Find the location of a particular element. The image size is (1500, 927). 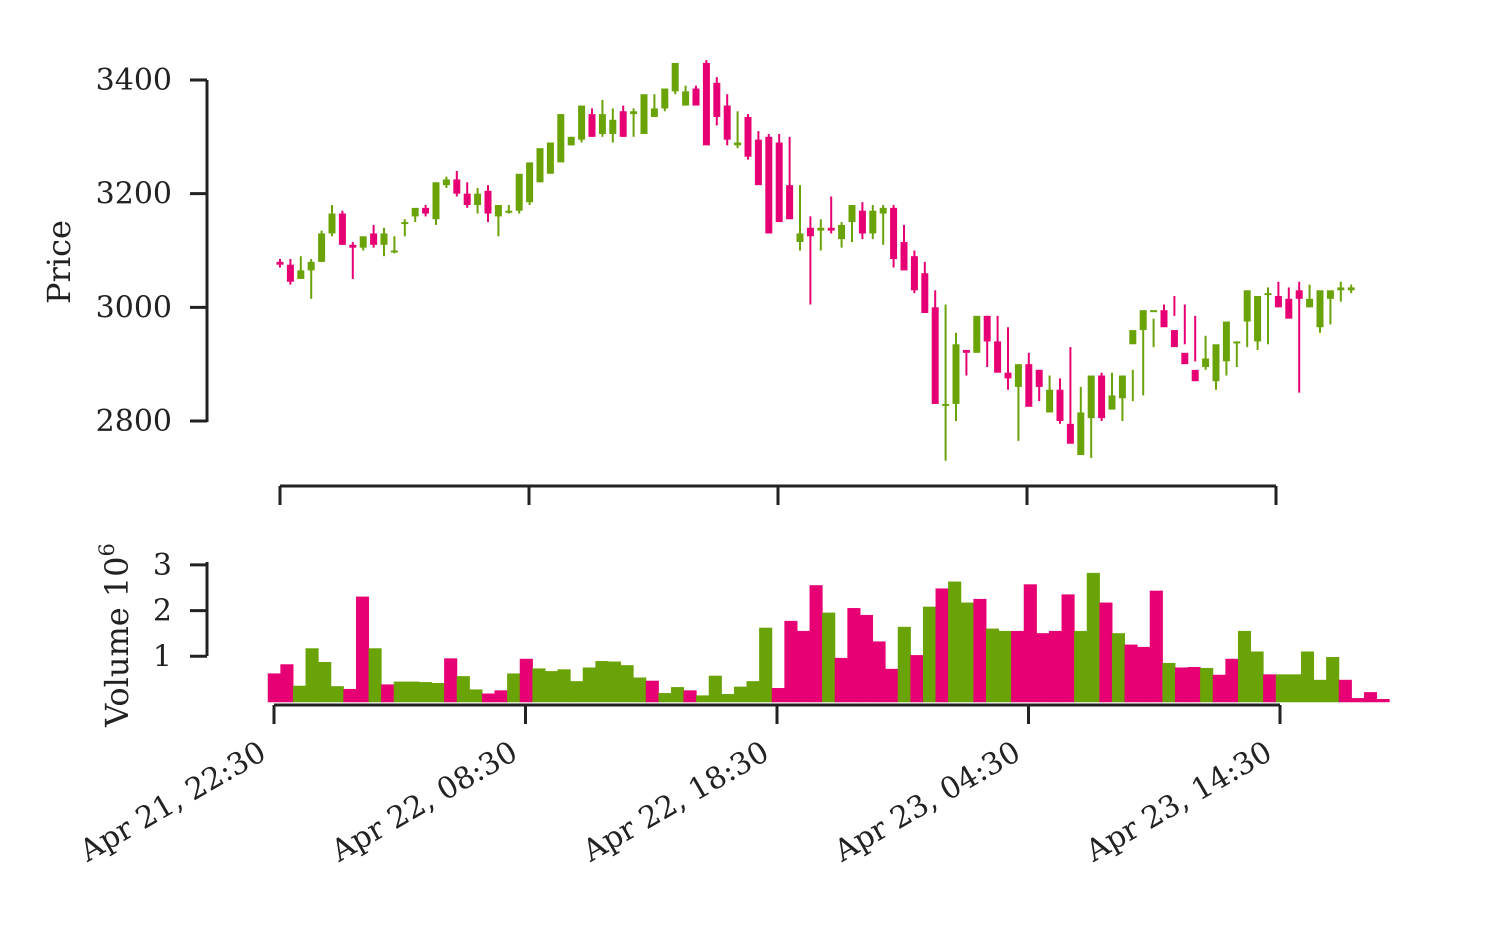

x-tick-label: Apr 23, 04:30 is located at coordinates (927, 802).